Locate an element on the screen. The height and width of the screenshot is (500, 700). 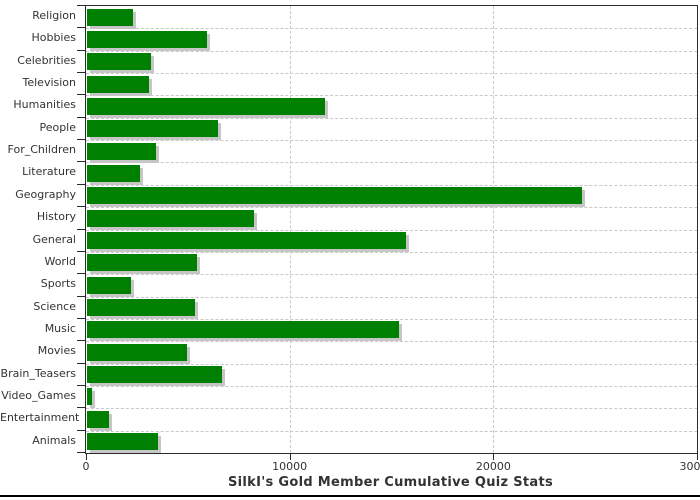
category-label: Movies is located at coordinates (56, 351).